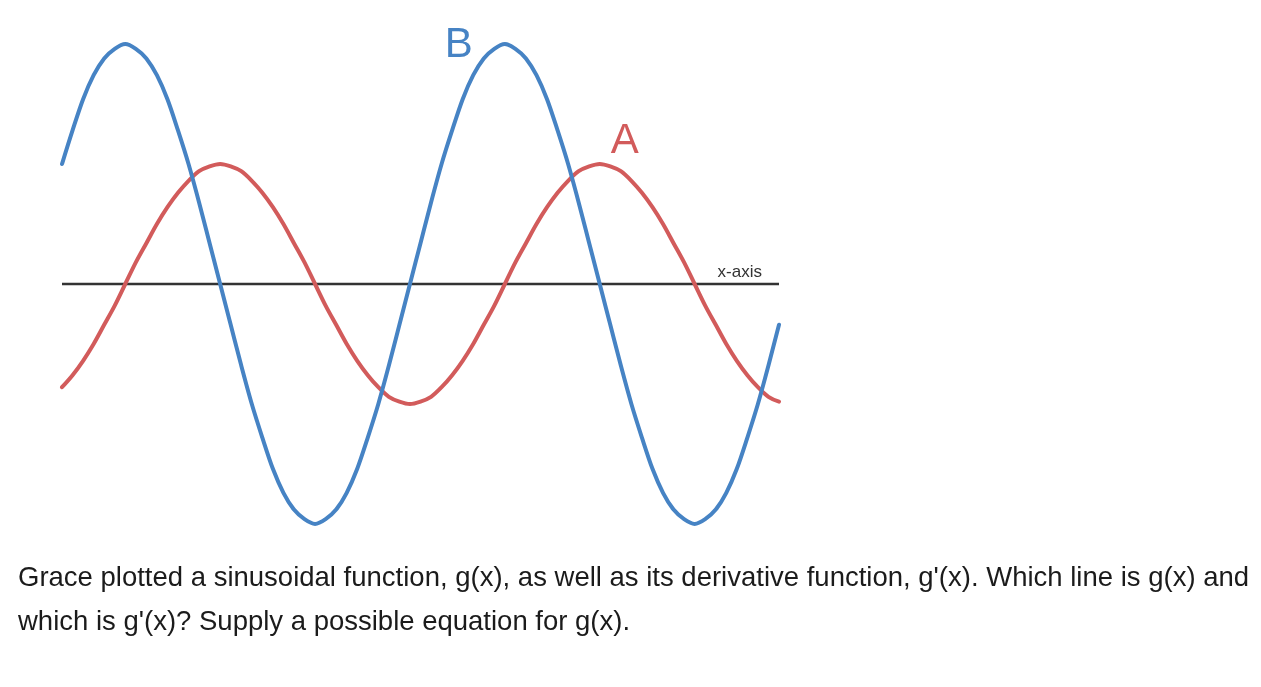  Describe the element at coordinates (739, 271) in the screenshot. I see `x-axis-title: x-axis` at that location.